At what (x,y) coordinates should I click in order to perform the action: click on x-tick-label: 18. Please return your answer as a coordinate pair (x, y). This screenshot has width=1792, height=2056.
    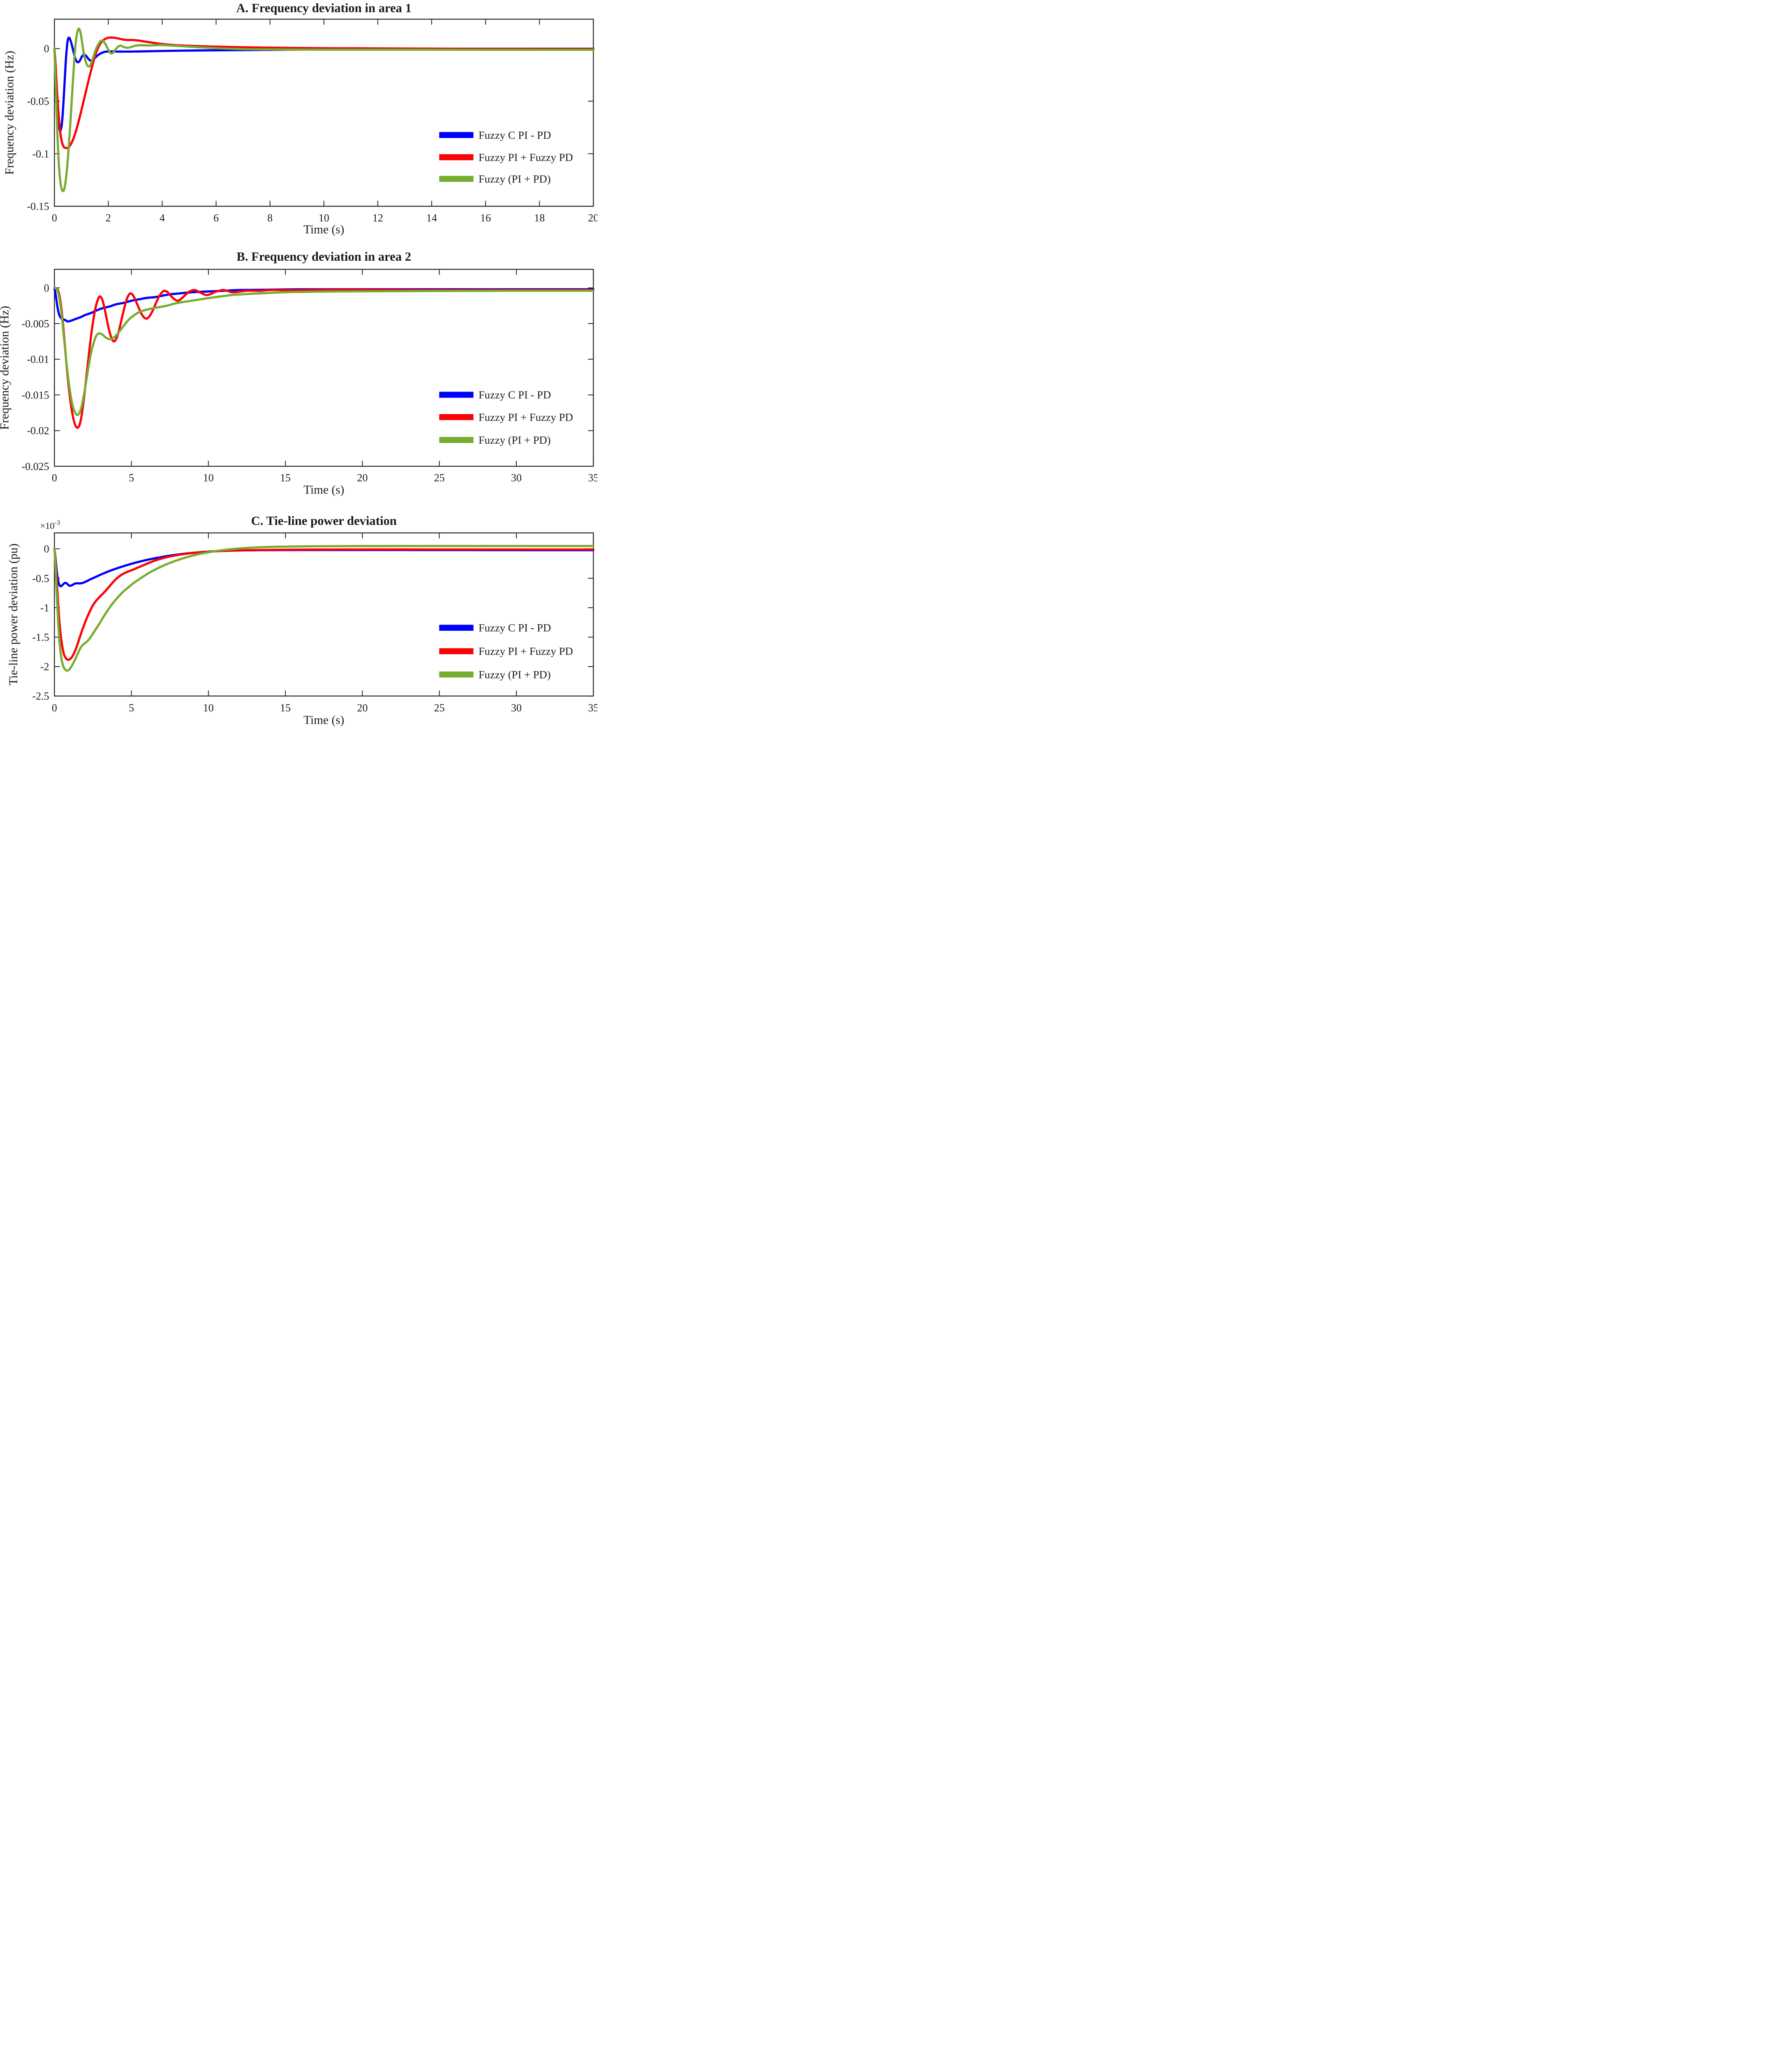
    Looking at the image, I should click on (539, 218).